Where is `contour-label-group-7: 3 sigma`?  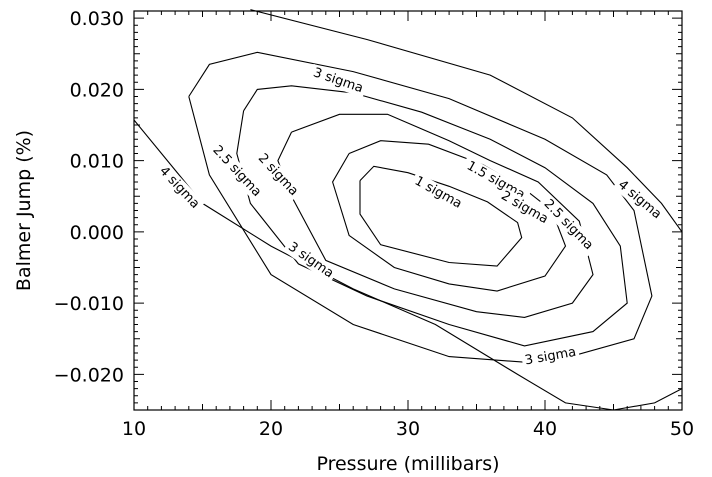
contour-label-group-7: 3 sigma is located at coordinates (550, 356).